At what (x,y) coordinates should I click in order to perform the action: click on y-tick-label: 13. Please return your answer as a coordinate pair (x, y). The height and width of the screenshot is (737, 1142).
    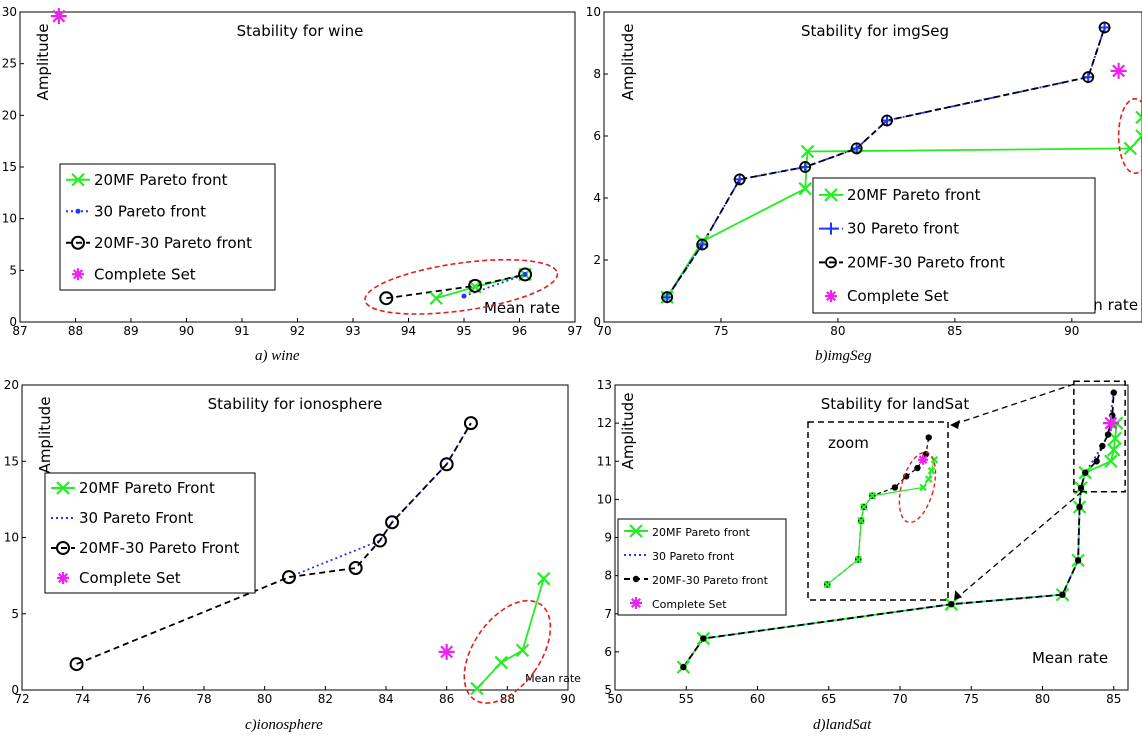
    Looking at the image, I should click on (604, 385).